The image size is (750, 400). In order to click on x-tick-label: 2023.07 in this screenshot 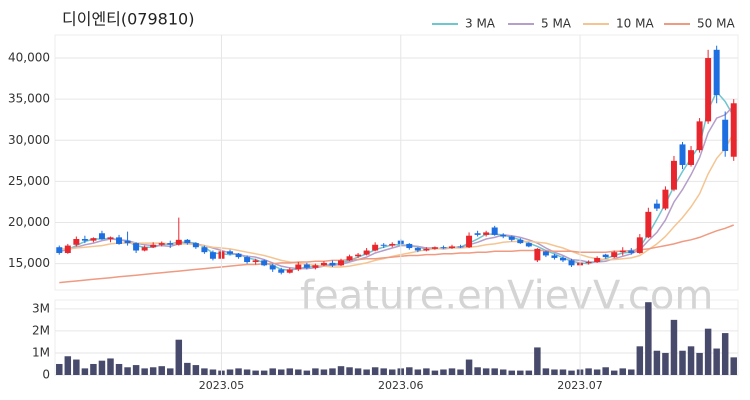, I will do `click(580, 385)`.